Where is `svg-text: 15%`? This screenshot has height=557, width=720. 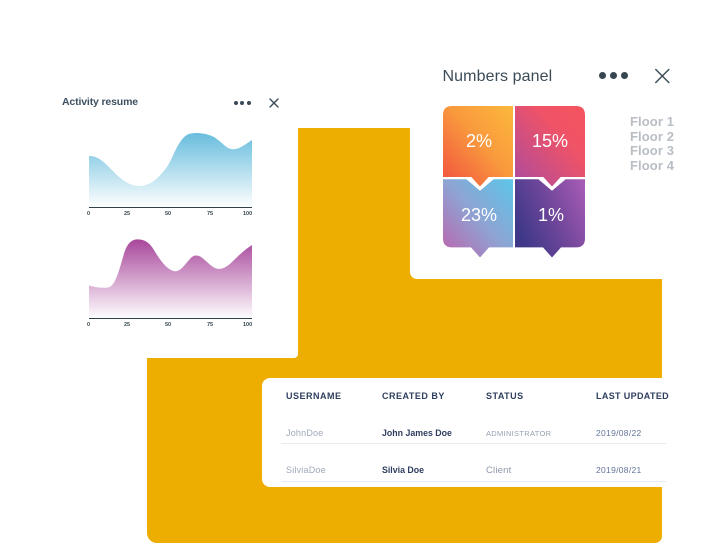 svg-text: 15% is located at coordinates (550, 141).